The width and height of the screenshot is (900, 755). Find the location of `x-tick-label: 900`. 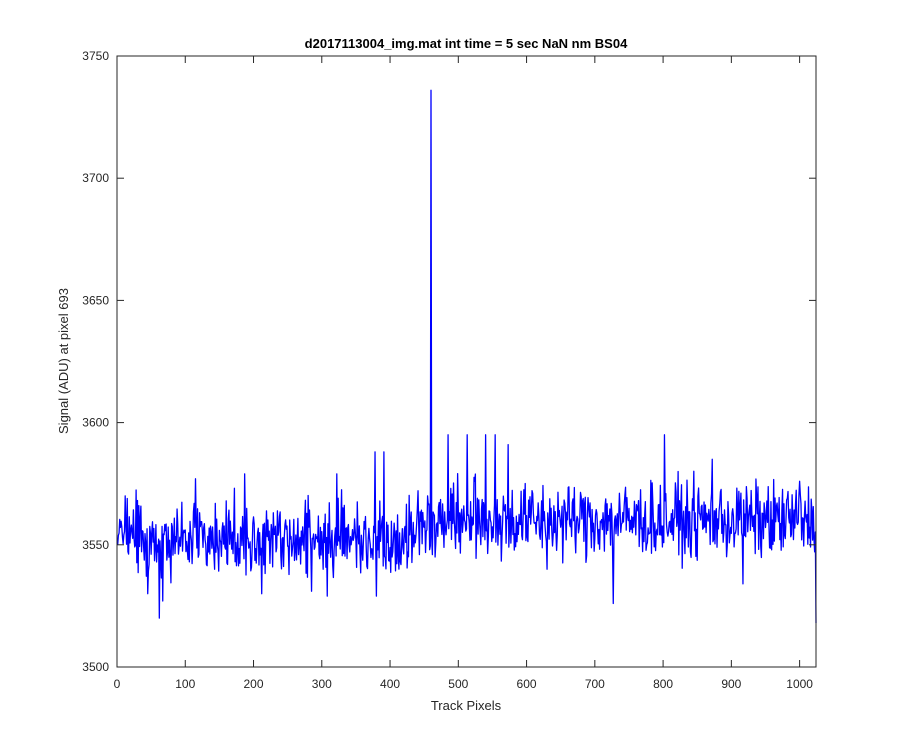

x-tick-label: 900 is located at coordinates (731, 684).